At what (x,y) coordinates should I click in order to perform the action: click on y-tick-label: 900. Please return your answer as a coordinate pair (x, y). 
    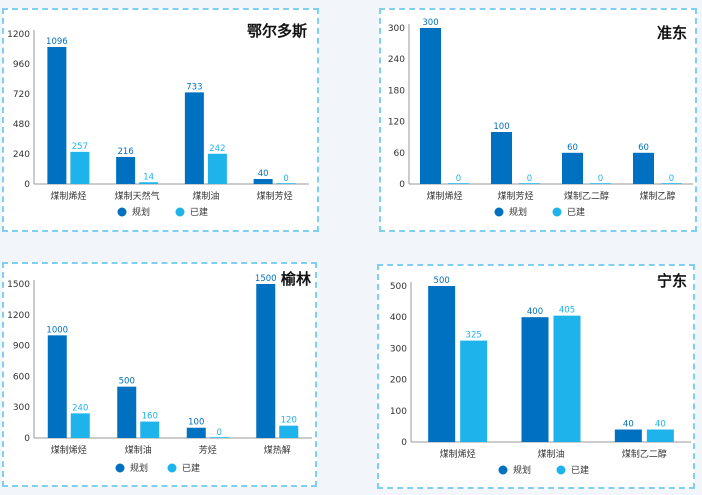
    Looking at the image, I should click on (21, 347).